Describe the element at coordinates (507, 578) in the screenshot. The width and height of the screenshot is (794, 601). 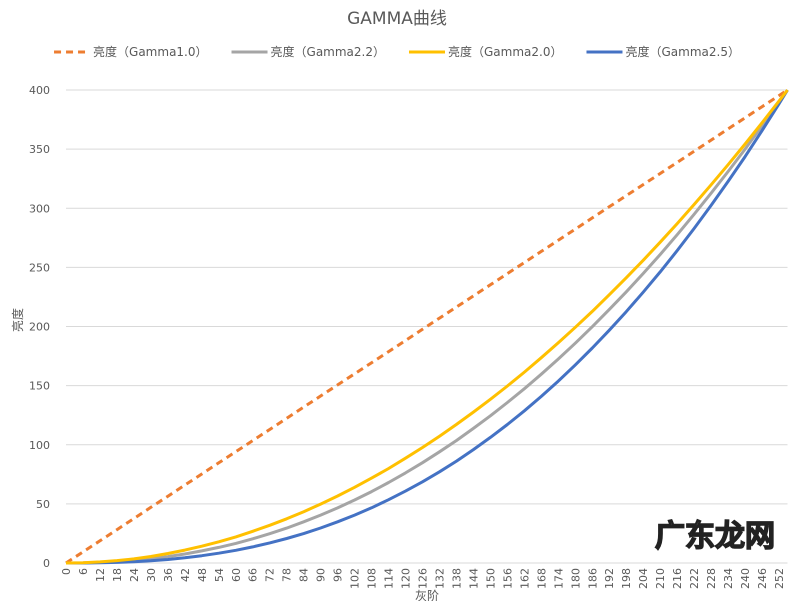
I see `x-tick-label: 156` at that location.